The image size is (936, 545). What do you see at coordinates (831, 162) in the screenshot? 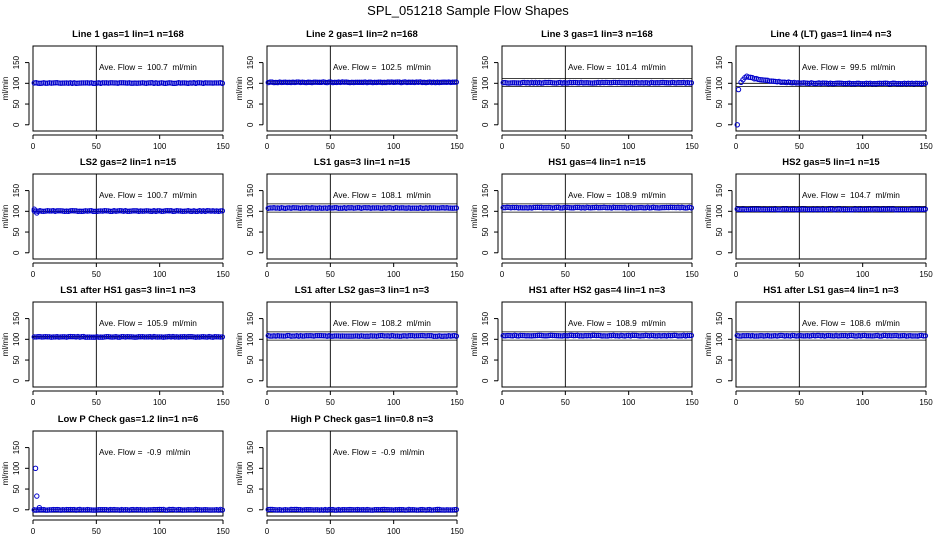
I see `panel-title: HS2 gas=5 lin=1 n=15` at bounding box center [831, 162].